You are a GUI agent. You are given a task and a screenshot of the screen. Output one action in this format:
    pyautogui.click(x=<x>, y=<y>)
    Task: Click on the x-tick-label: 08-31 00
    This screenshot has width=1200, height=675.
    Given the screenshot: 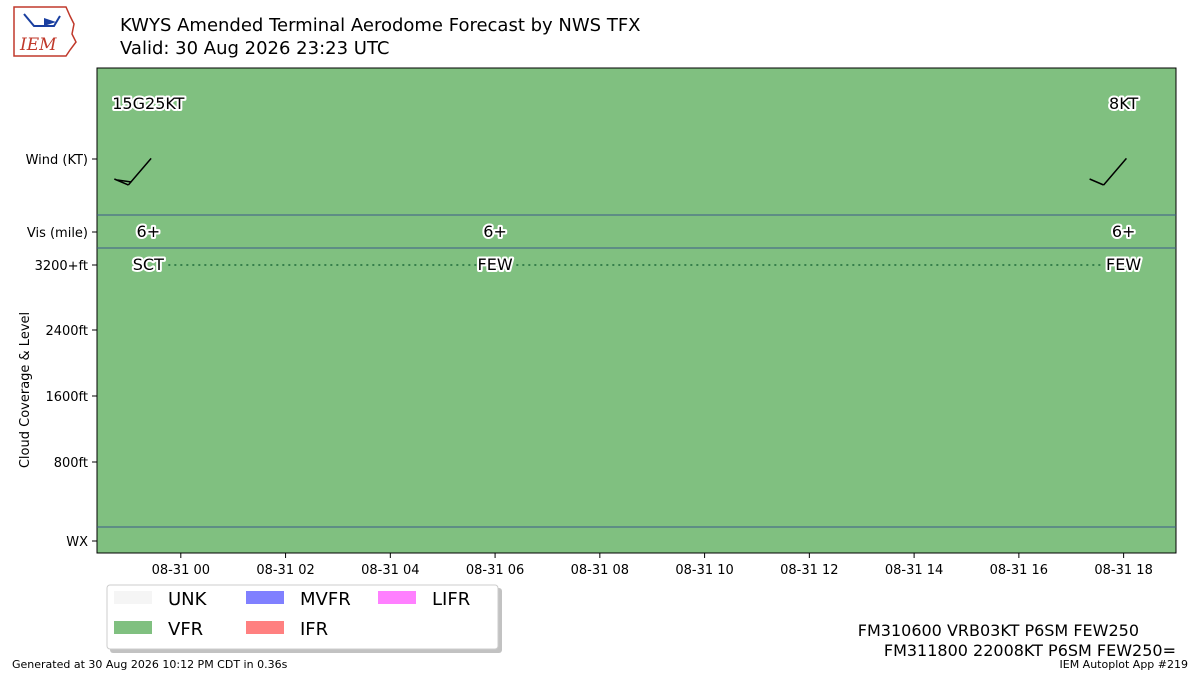 What is the action you would take?
    pyautogui.click(x=181, y=570)
    